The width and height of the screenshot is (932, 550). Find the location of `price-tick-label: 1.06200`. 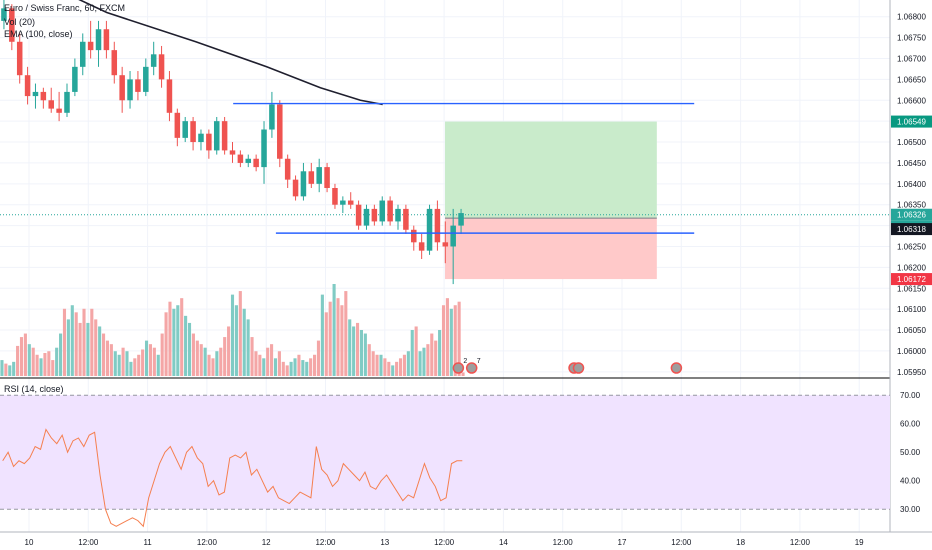

price-tick-label: 1.06200 is located at coordinates (911, 267).